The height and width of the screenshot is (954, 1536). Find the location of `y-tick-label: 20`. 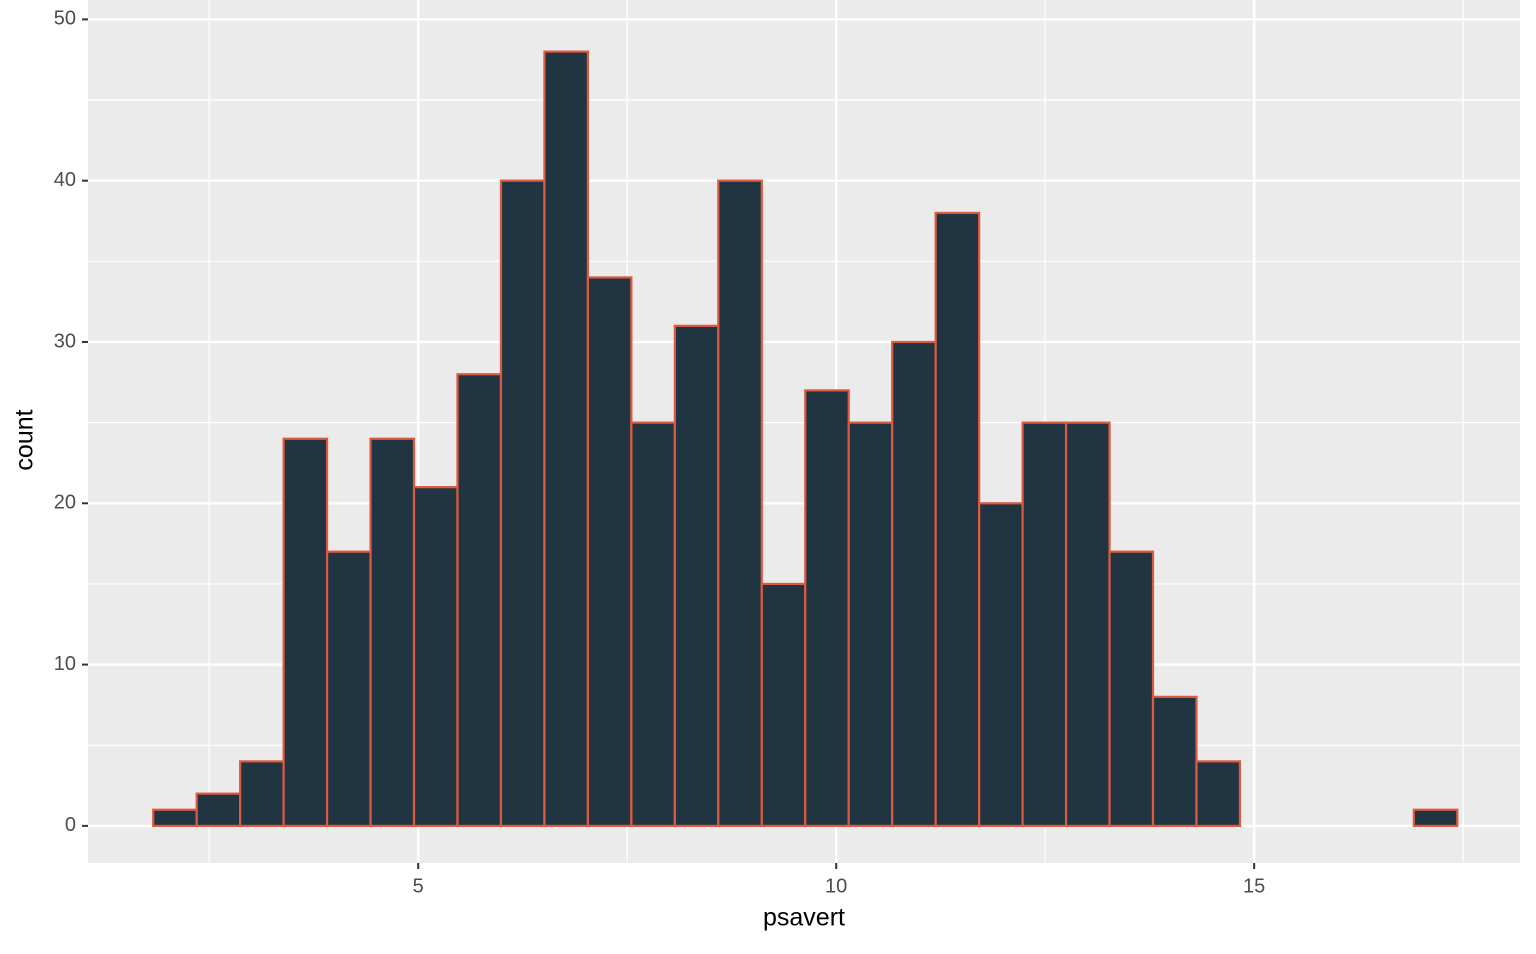

y-tick-label: 20 is located at coordinates (65, 503).